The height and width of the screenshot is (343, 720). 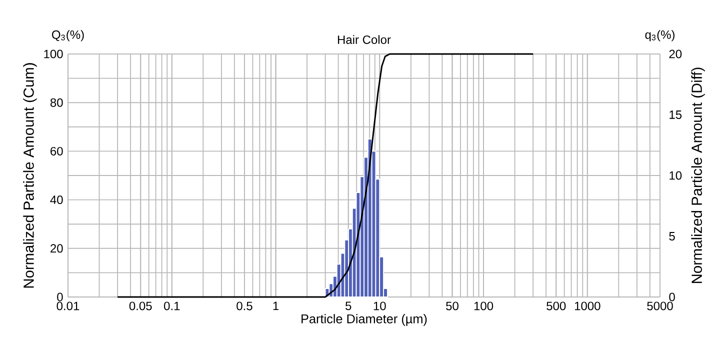 I want to click on y-tick-label: 100, so click(x=53, y=54).